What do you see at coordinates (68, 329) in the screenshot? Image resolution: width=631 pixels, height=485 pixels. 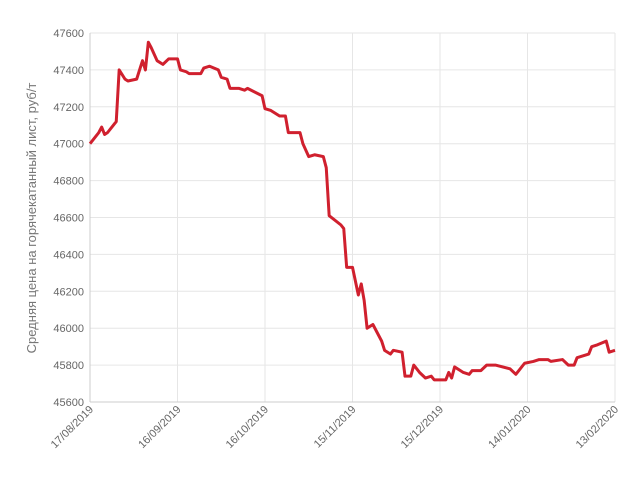 I see `y-tick-label: 46000` at bounding box center [68, 329].